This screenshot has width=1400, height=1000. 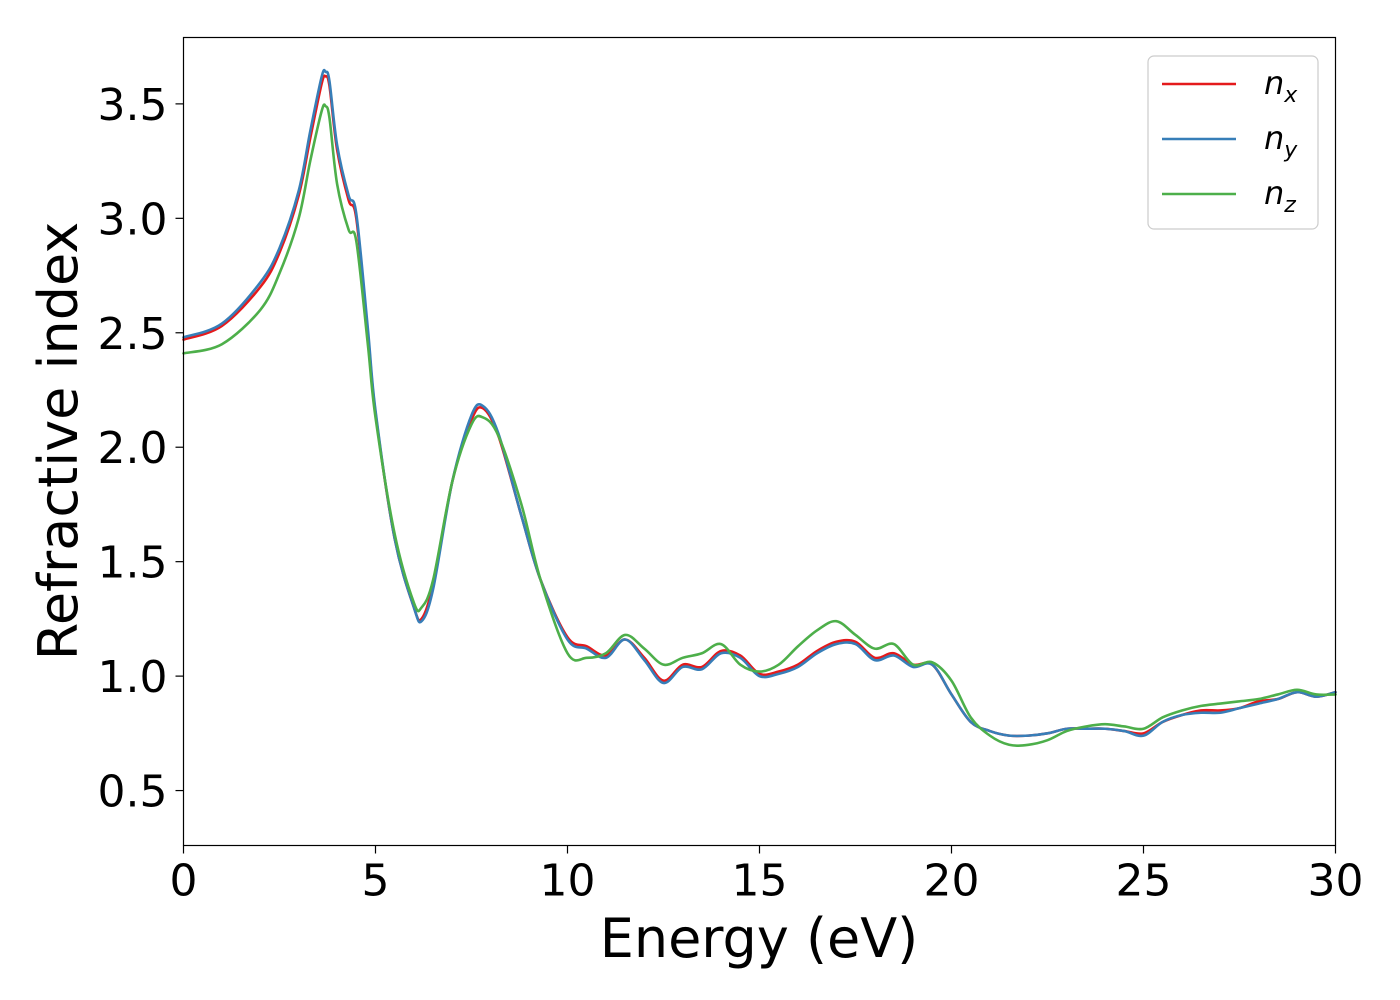 I want to click on x-tick-label: 20, so click(x=952, y=881).